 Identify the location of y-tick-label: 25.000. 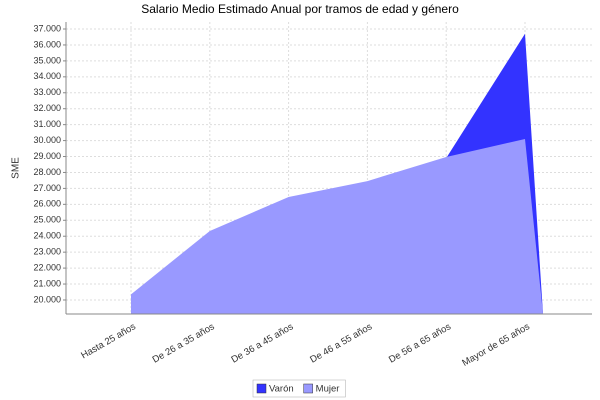
(47, 220).